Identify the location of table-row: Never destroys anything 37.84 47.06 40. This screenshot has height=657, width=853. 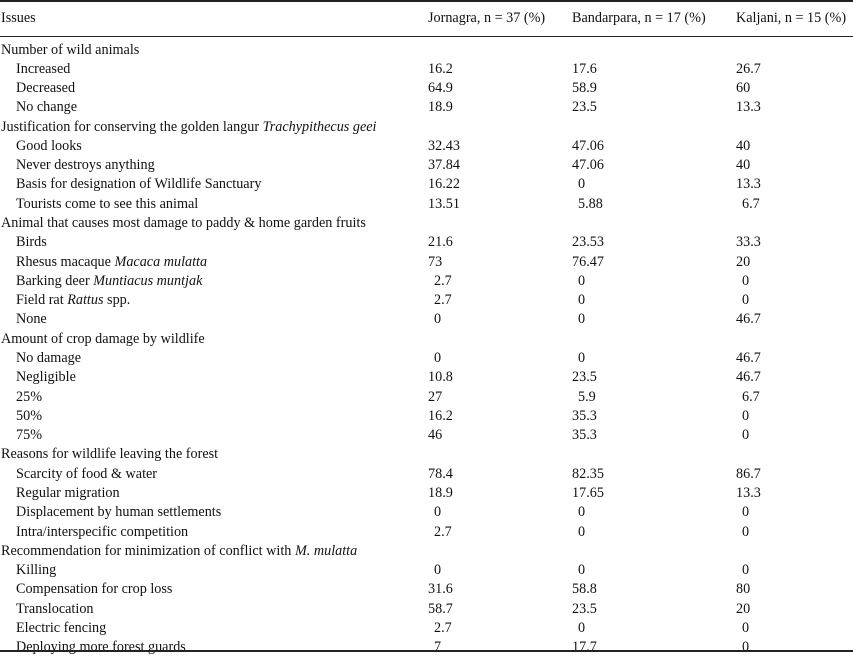
(426, 165).